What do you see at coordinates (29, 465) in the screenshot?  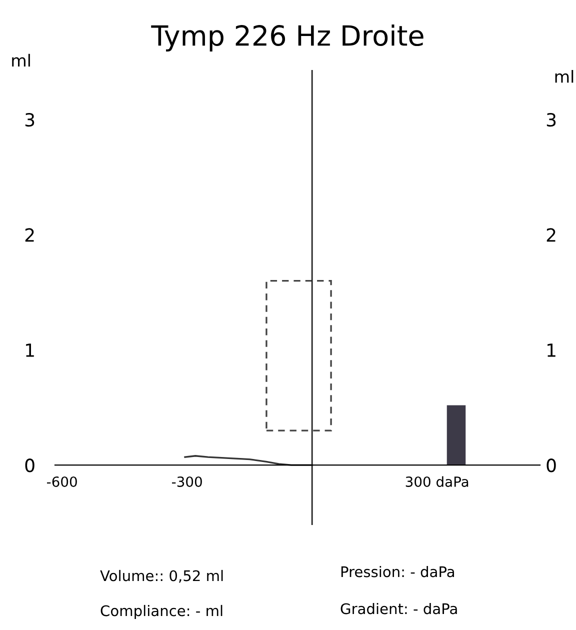 I see `y-tick-label: 0` at bounding box center [29, 465].